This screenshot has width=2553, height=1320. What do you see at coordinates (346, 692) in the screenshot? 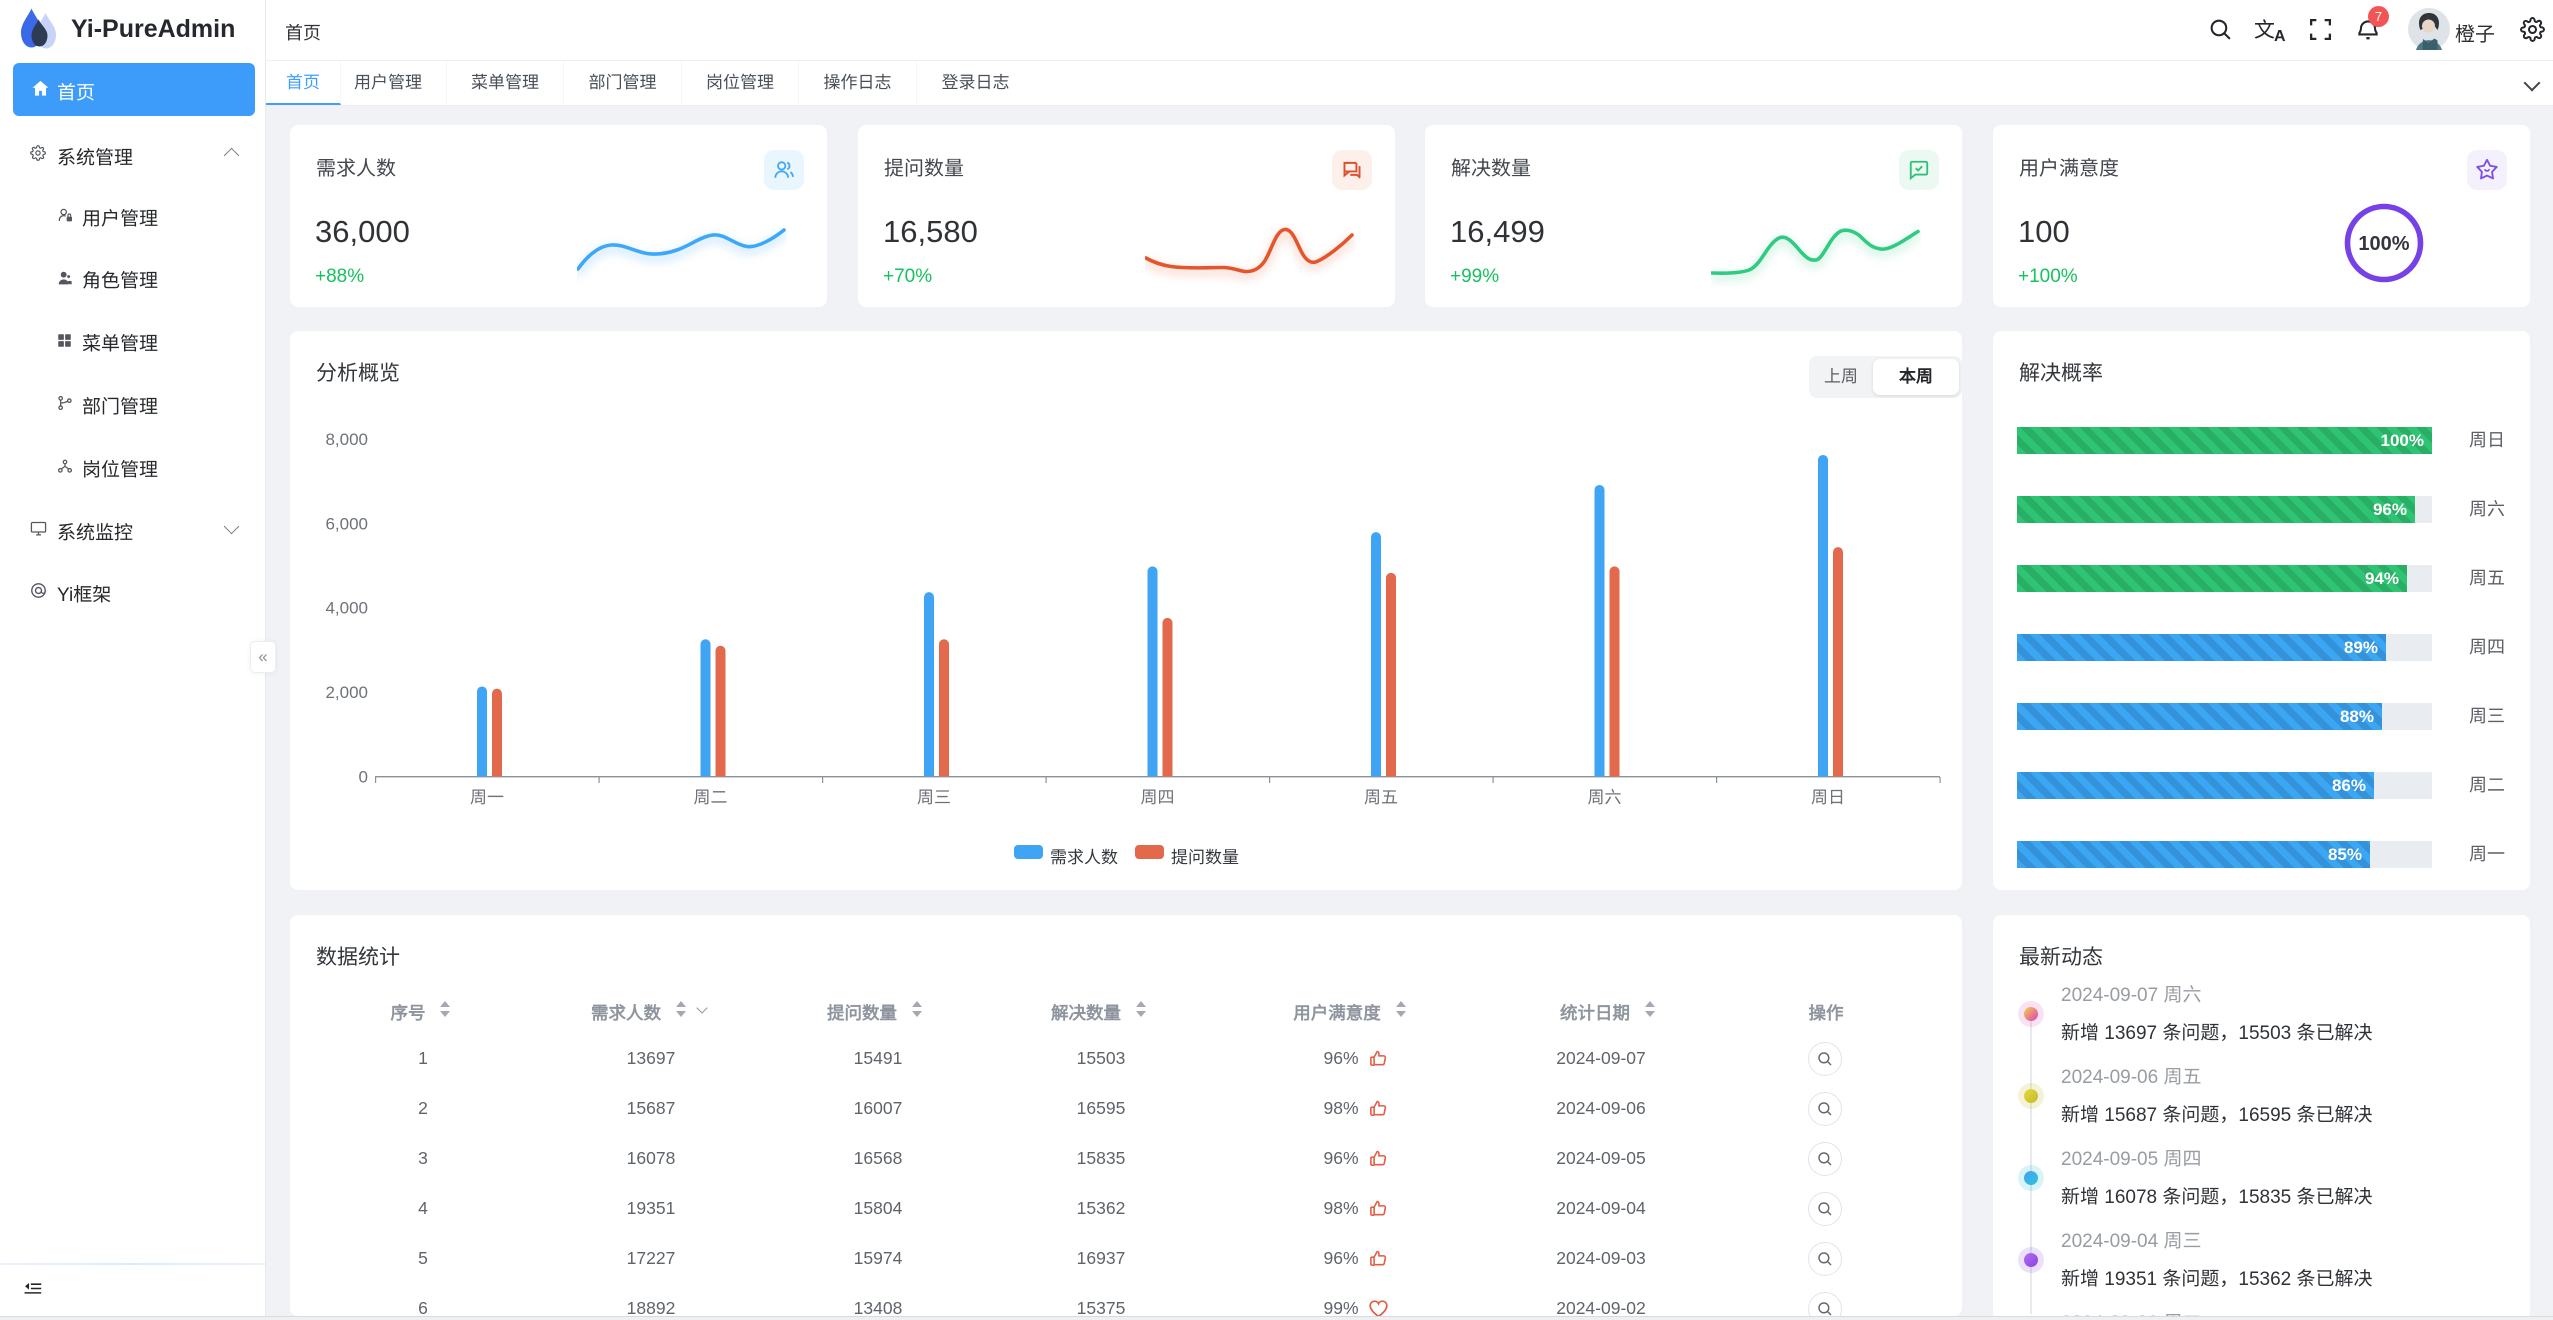
I see `svg-text: 2,000` at bounding box center [346, 692].